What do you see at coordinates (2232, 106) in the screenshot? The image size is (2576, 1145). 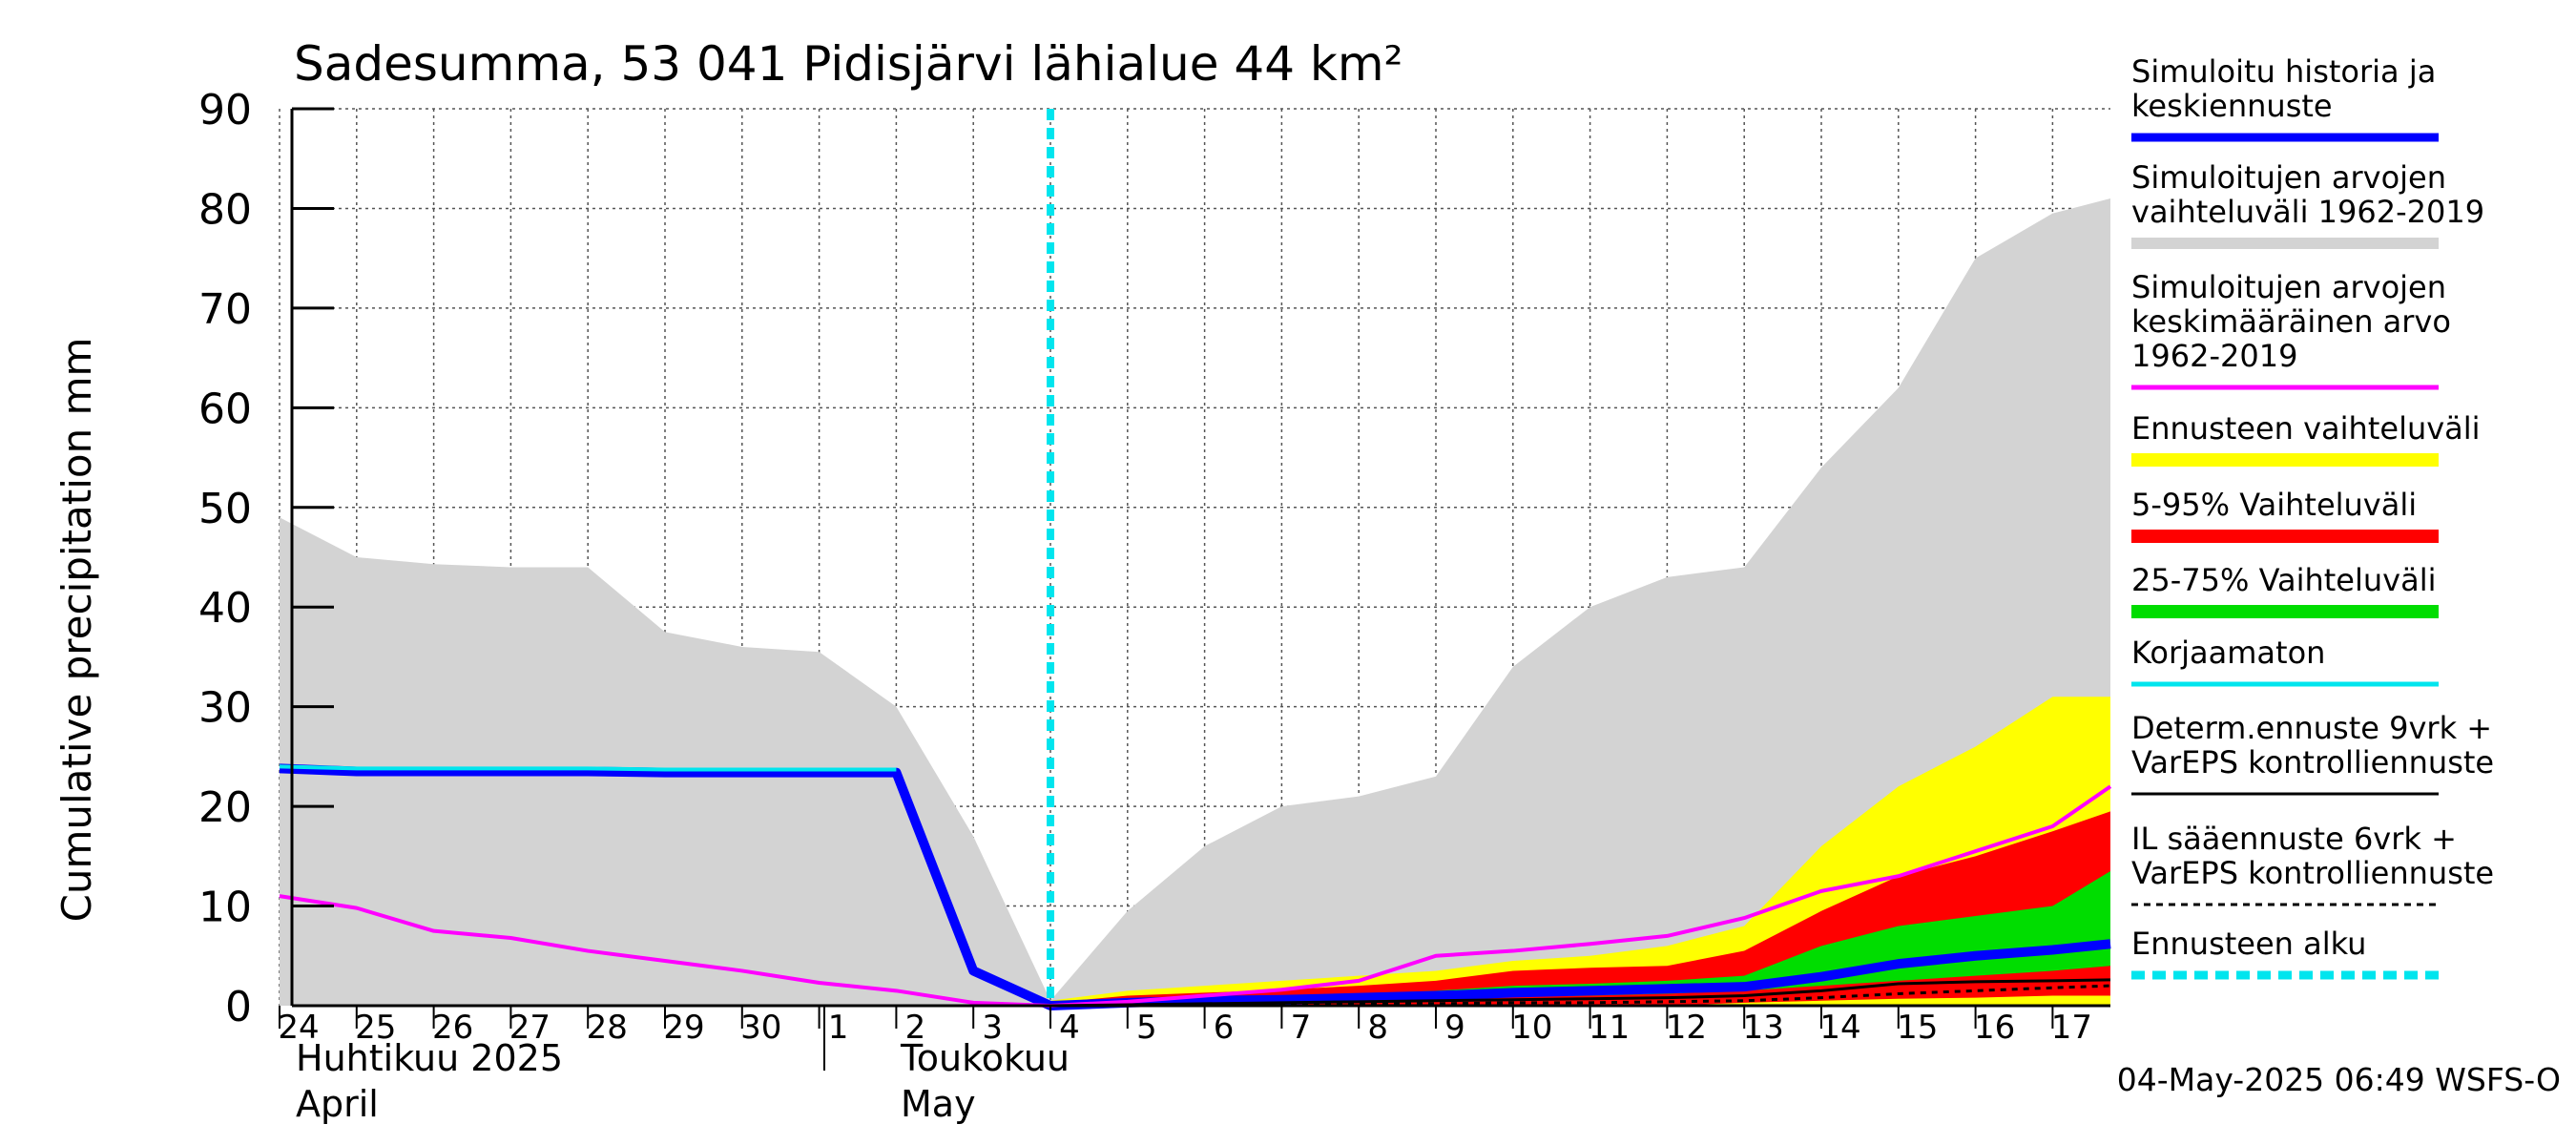 I see `legend-label: keskiennuste` at bounding box center [2232, 106].